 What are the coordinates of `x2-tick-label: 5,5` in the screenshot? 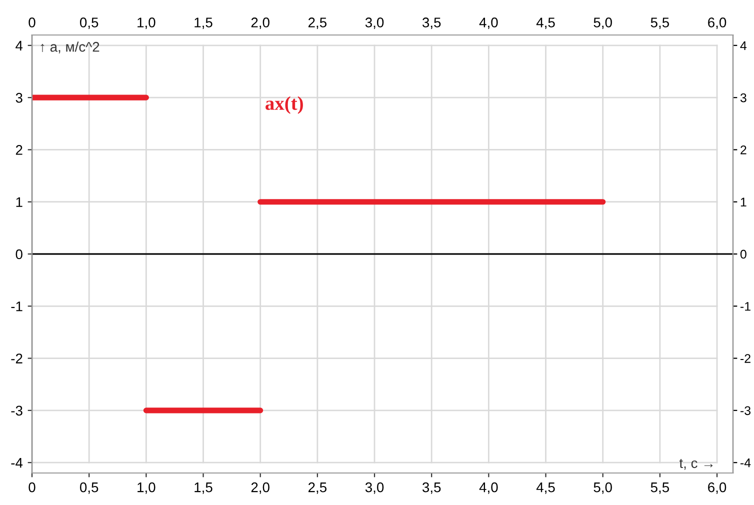 It's located at (660, 488).